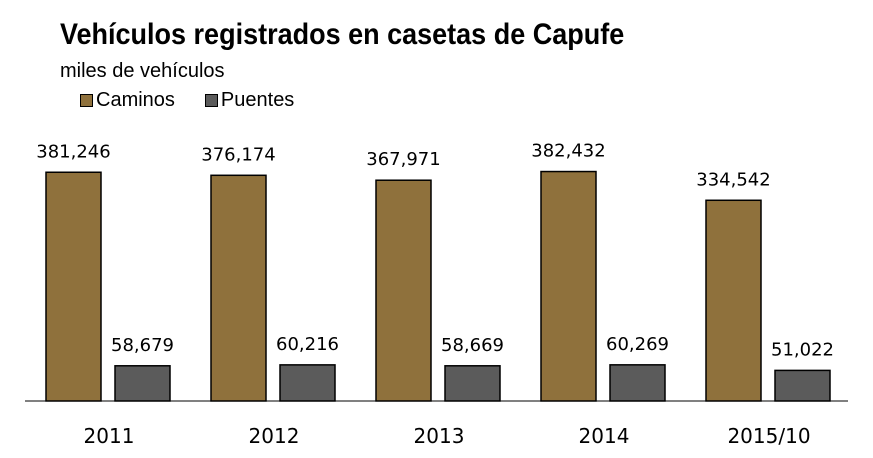 The width and height of the screenshot is (873, 458). Describe the element at coordinates (637, 344) in the screenshot. I see `data-label-puentes-3: 60,269` at that location.